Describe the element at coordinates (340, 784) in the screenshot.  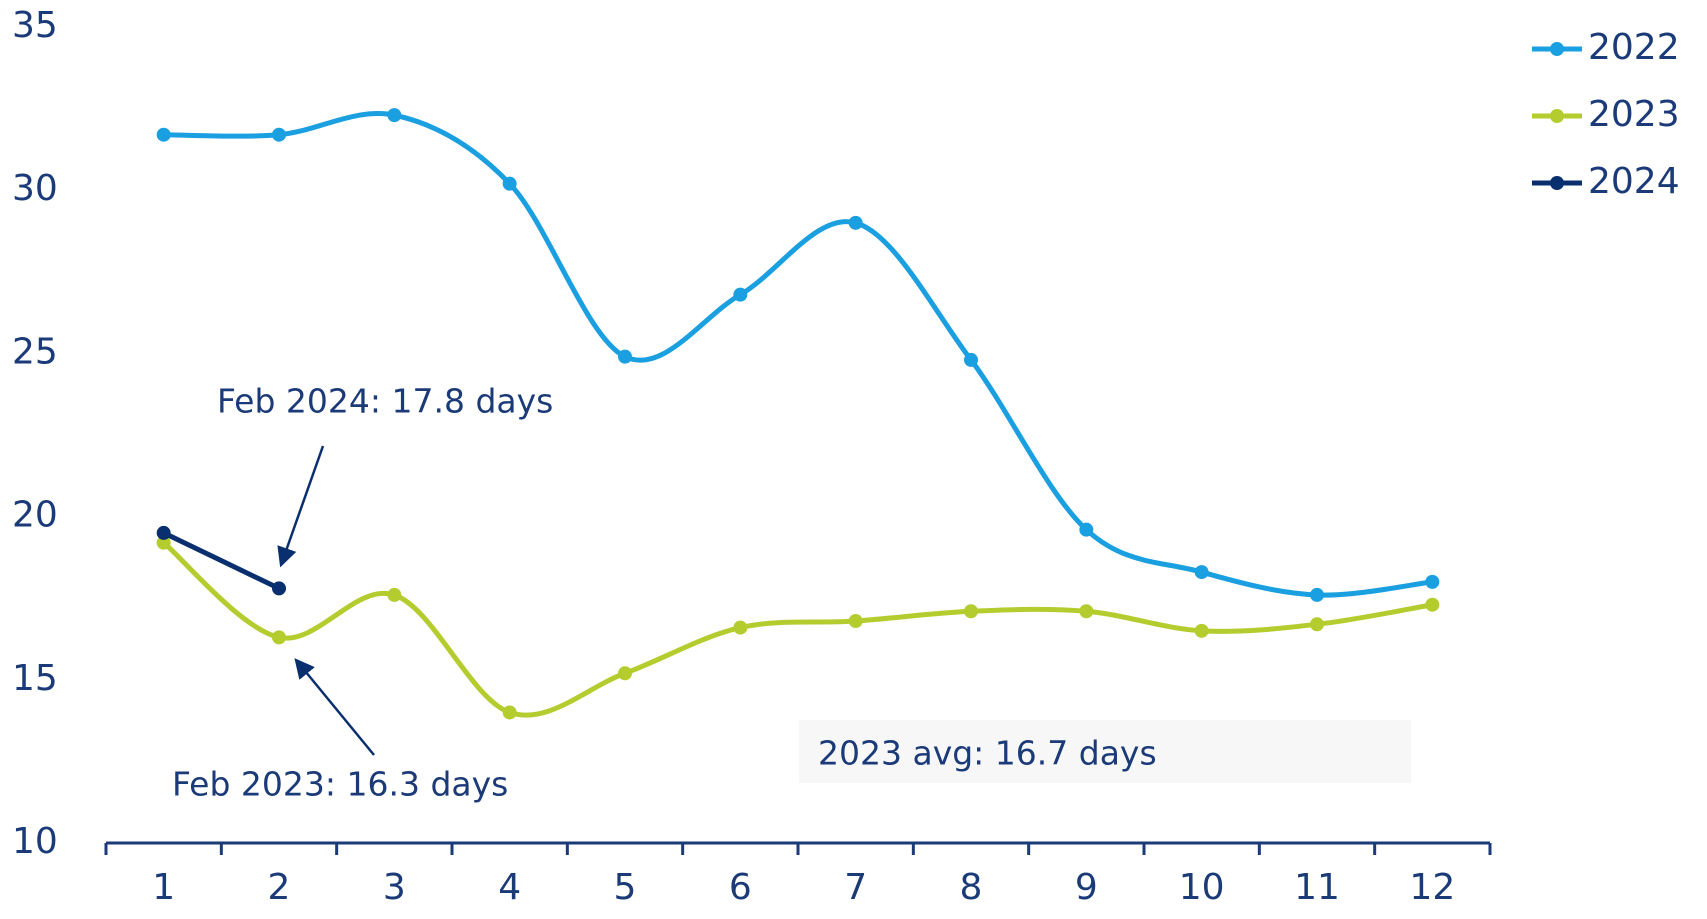
I see `annotation: Feb 2023: 16.3 days` at that location.